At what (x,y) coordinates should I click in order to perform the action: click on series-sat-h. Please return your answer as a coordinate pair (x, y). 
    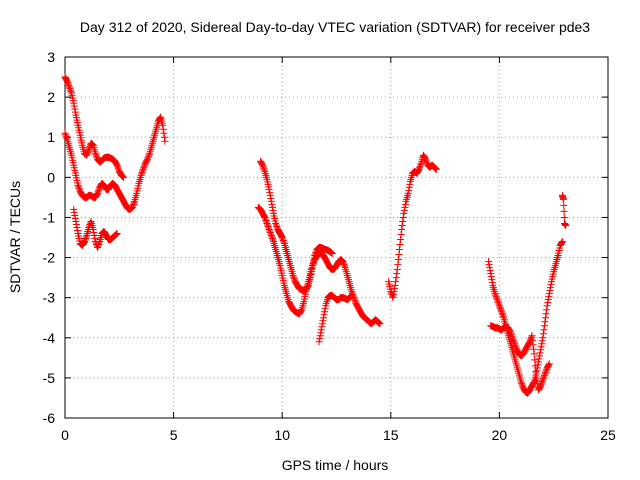
    Looking at the image, I should click on (525, 317).